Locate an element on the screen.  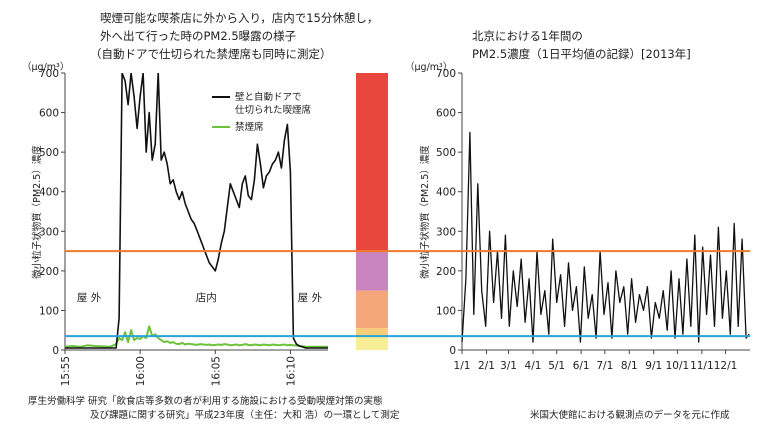
legend: 壁と自動ドアで 仕切られた喫煙席 禁煙席 is located at coordinates (262, 112).